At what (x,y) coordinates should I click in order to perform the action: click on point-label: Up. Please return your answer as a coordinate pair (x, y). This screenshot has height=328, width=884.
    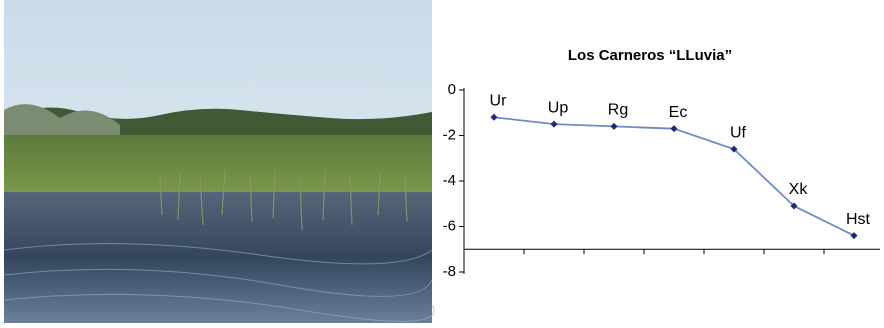
    Looking at the image, I should click on (558, 107).